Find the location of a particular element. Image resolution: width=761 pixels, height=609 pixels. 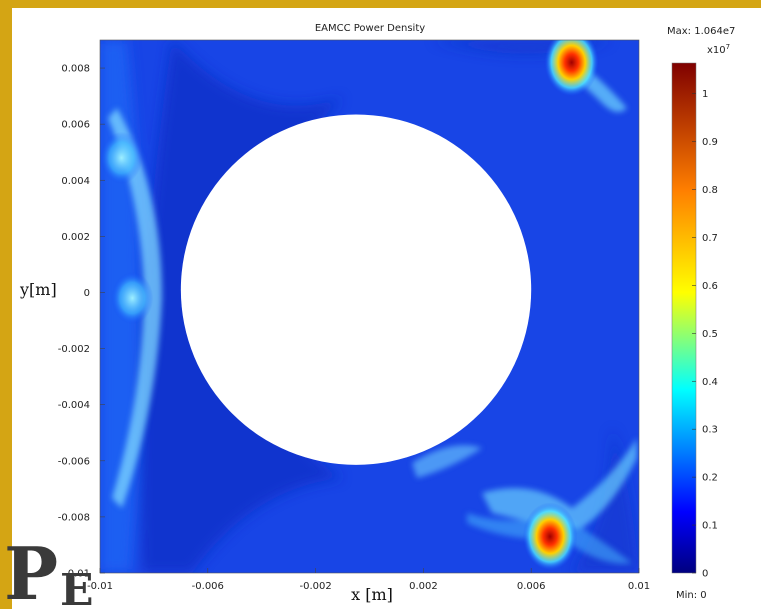

colorbar-tick-label: 0.3 is located at coordinates (710, 430).